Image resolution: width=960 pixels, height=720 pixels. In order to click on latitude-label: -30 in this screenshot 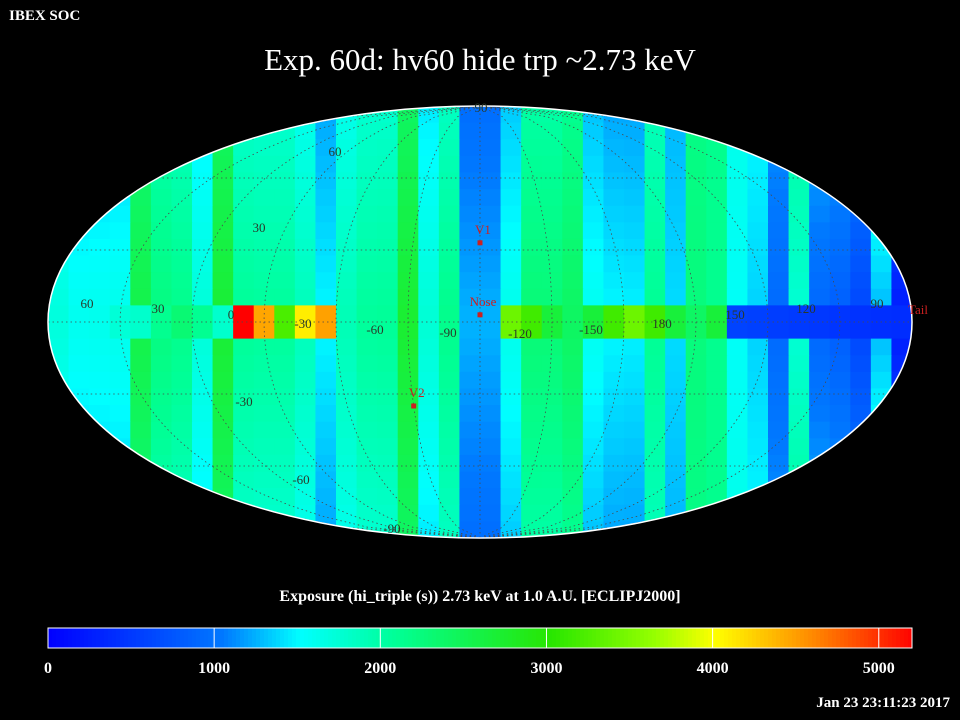, I will do `click(243, 401)`.